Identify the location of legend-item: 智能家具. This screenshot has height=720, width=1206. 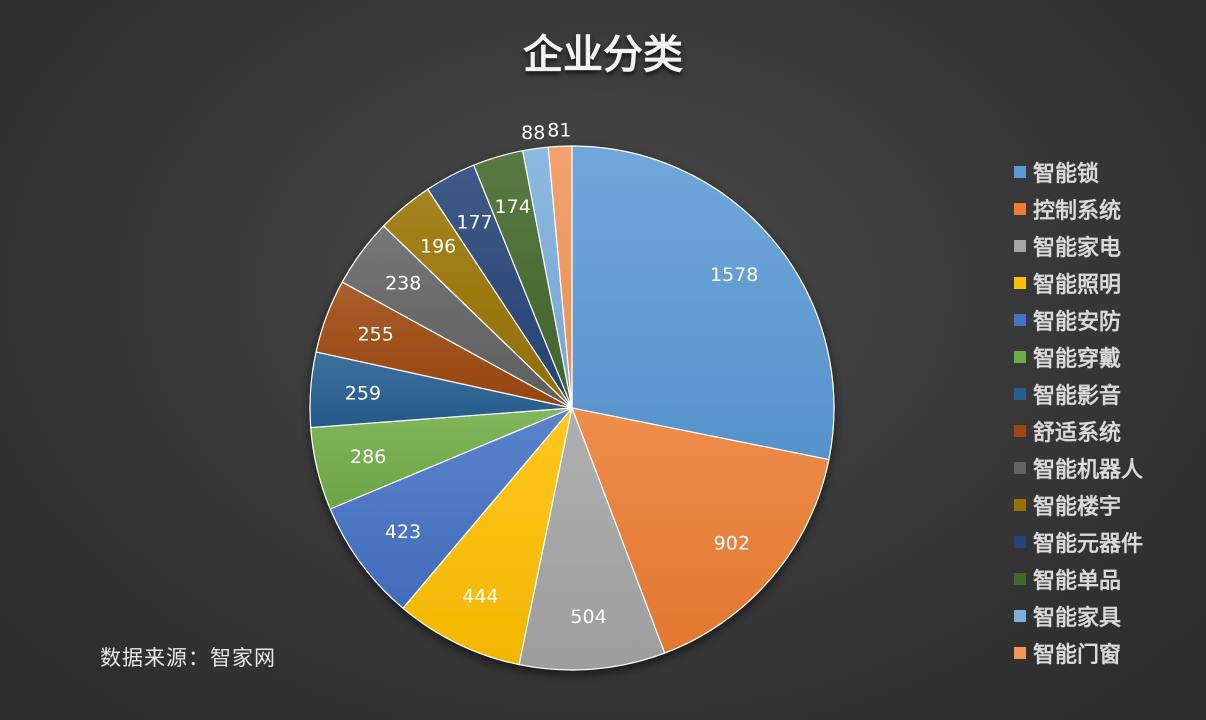
(1078, 615).